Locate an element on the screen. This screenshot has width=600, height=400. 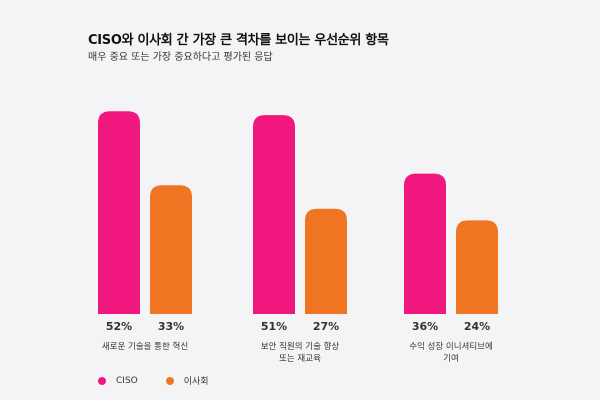
data-label: 27% is located at coordinates (326, 326).